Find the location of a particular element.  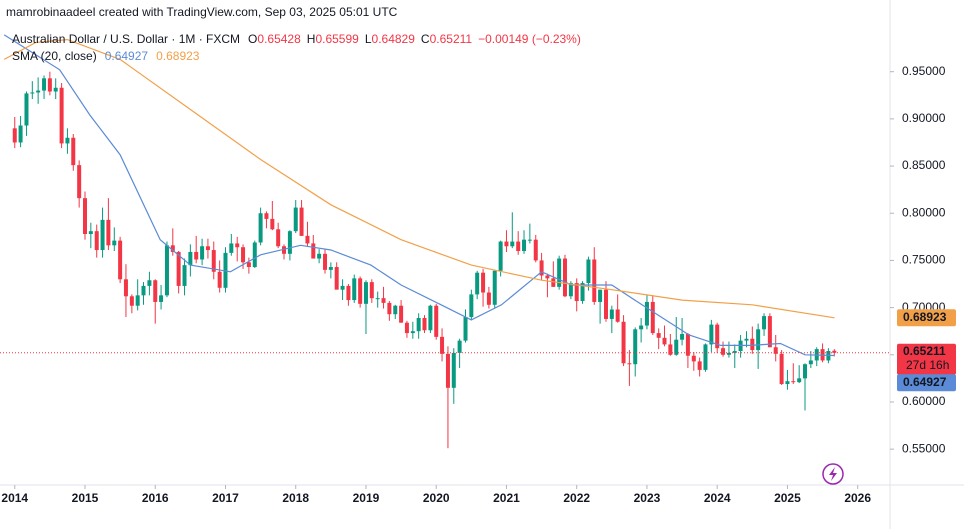

ohlc-value: 0.65428 is located at coordinates (279, 39).